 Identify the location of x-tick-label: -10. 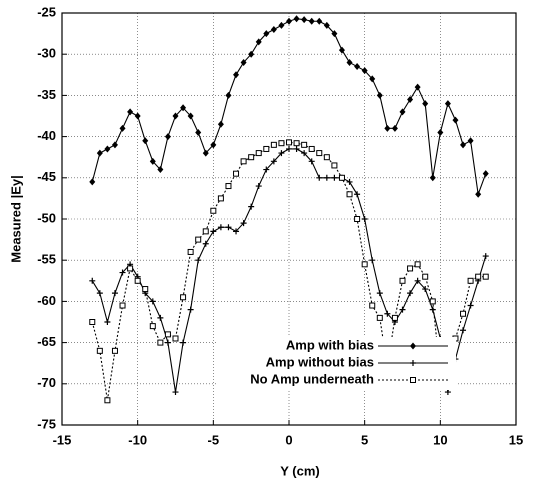
(137, 439).